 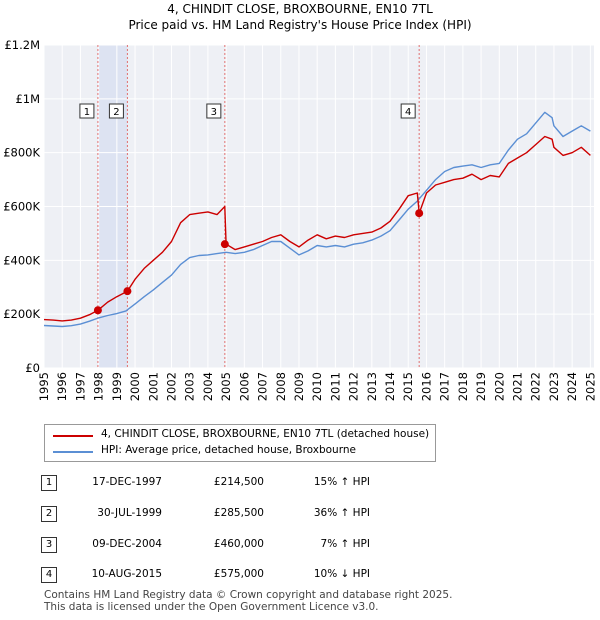 What do you see at coordinates (281, 386) in the screenshot?
I see `x-tick-label: 2008` at bounding box center [281, 386].